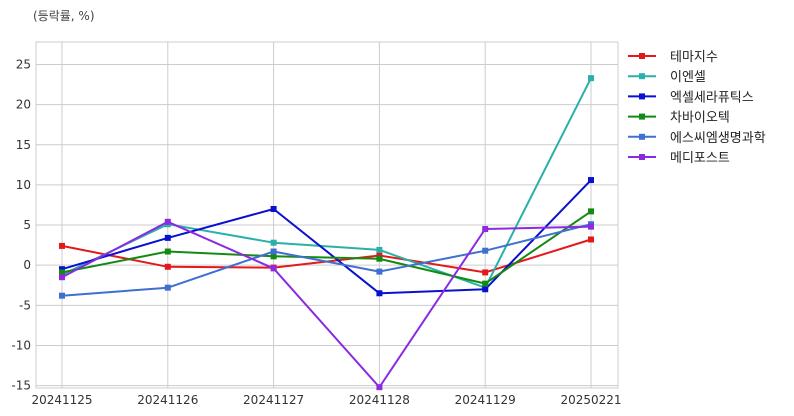 The image size is (794, 416). I want to click on legend-label: 차바이오텍, so click(700, 118).